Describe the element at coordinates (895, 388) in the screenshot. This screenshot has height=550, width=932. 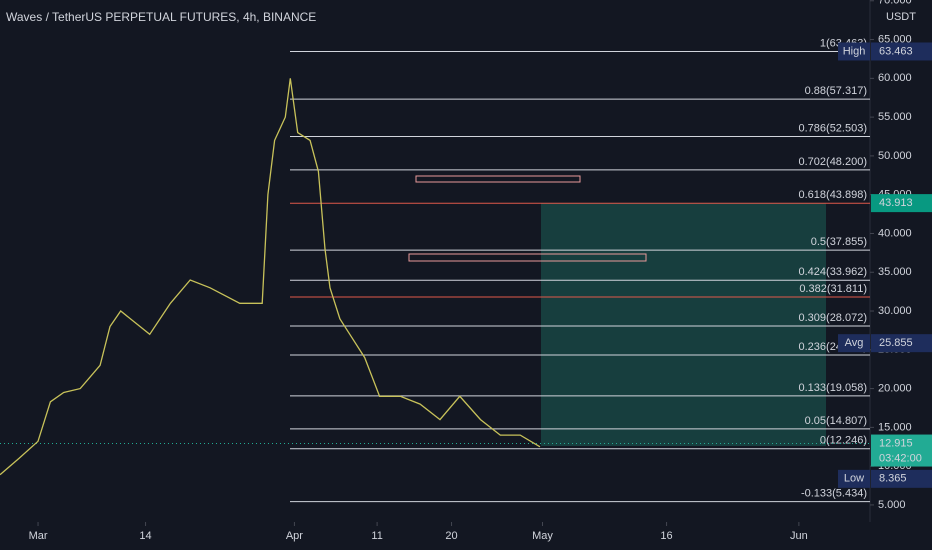
I see `y-tick-label: 20.000` at that location.